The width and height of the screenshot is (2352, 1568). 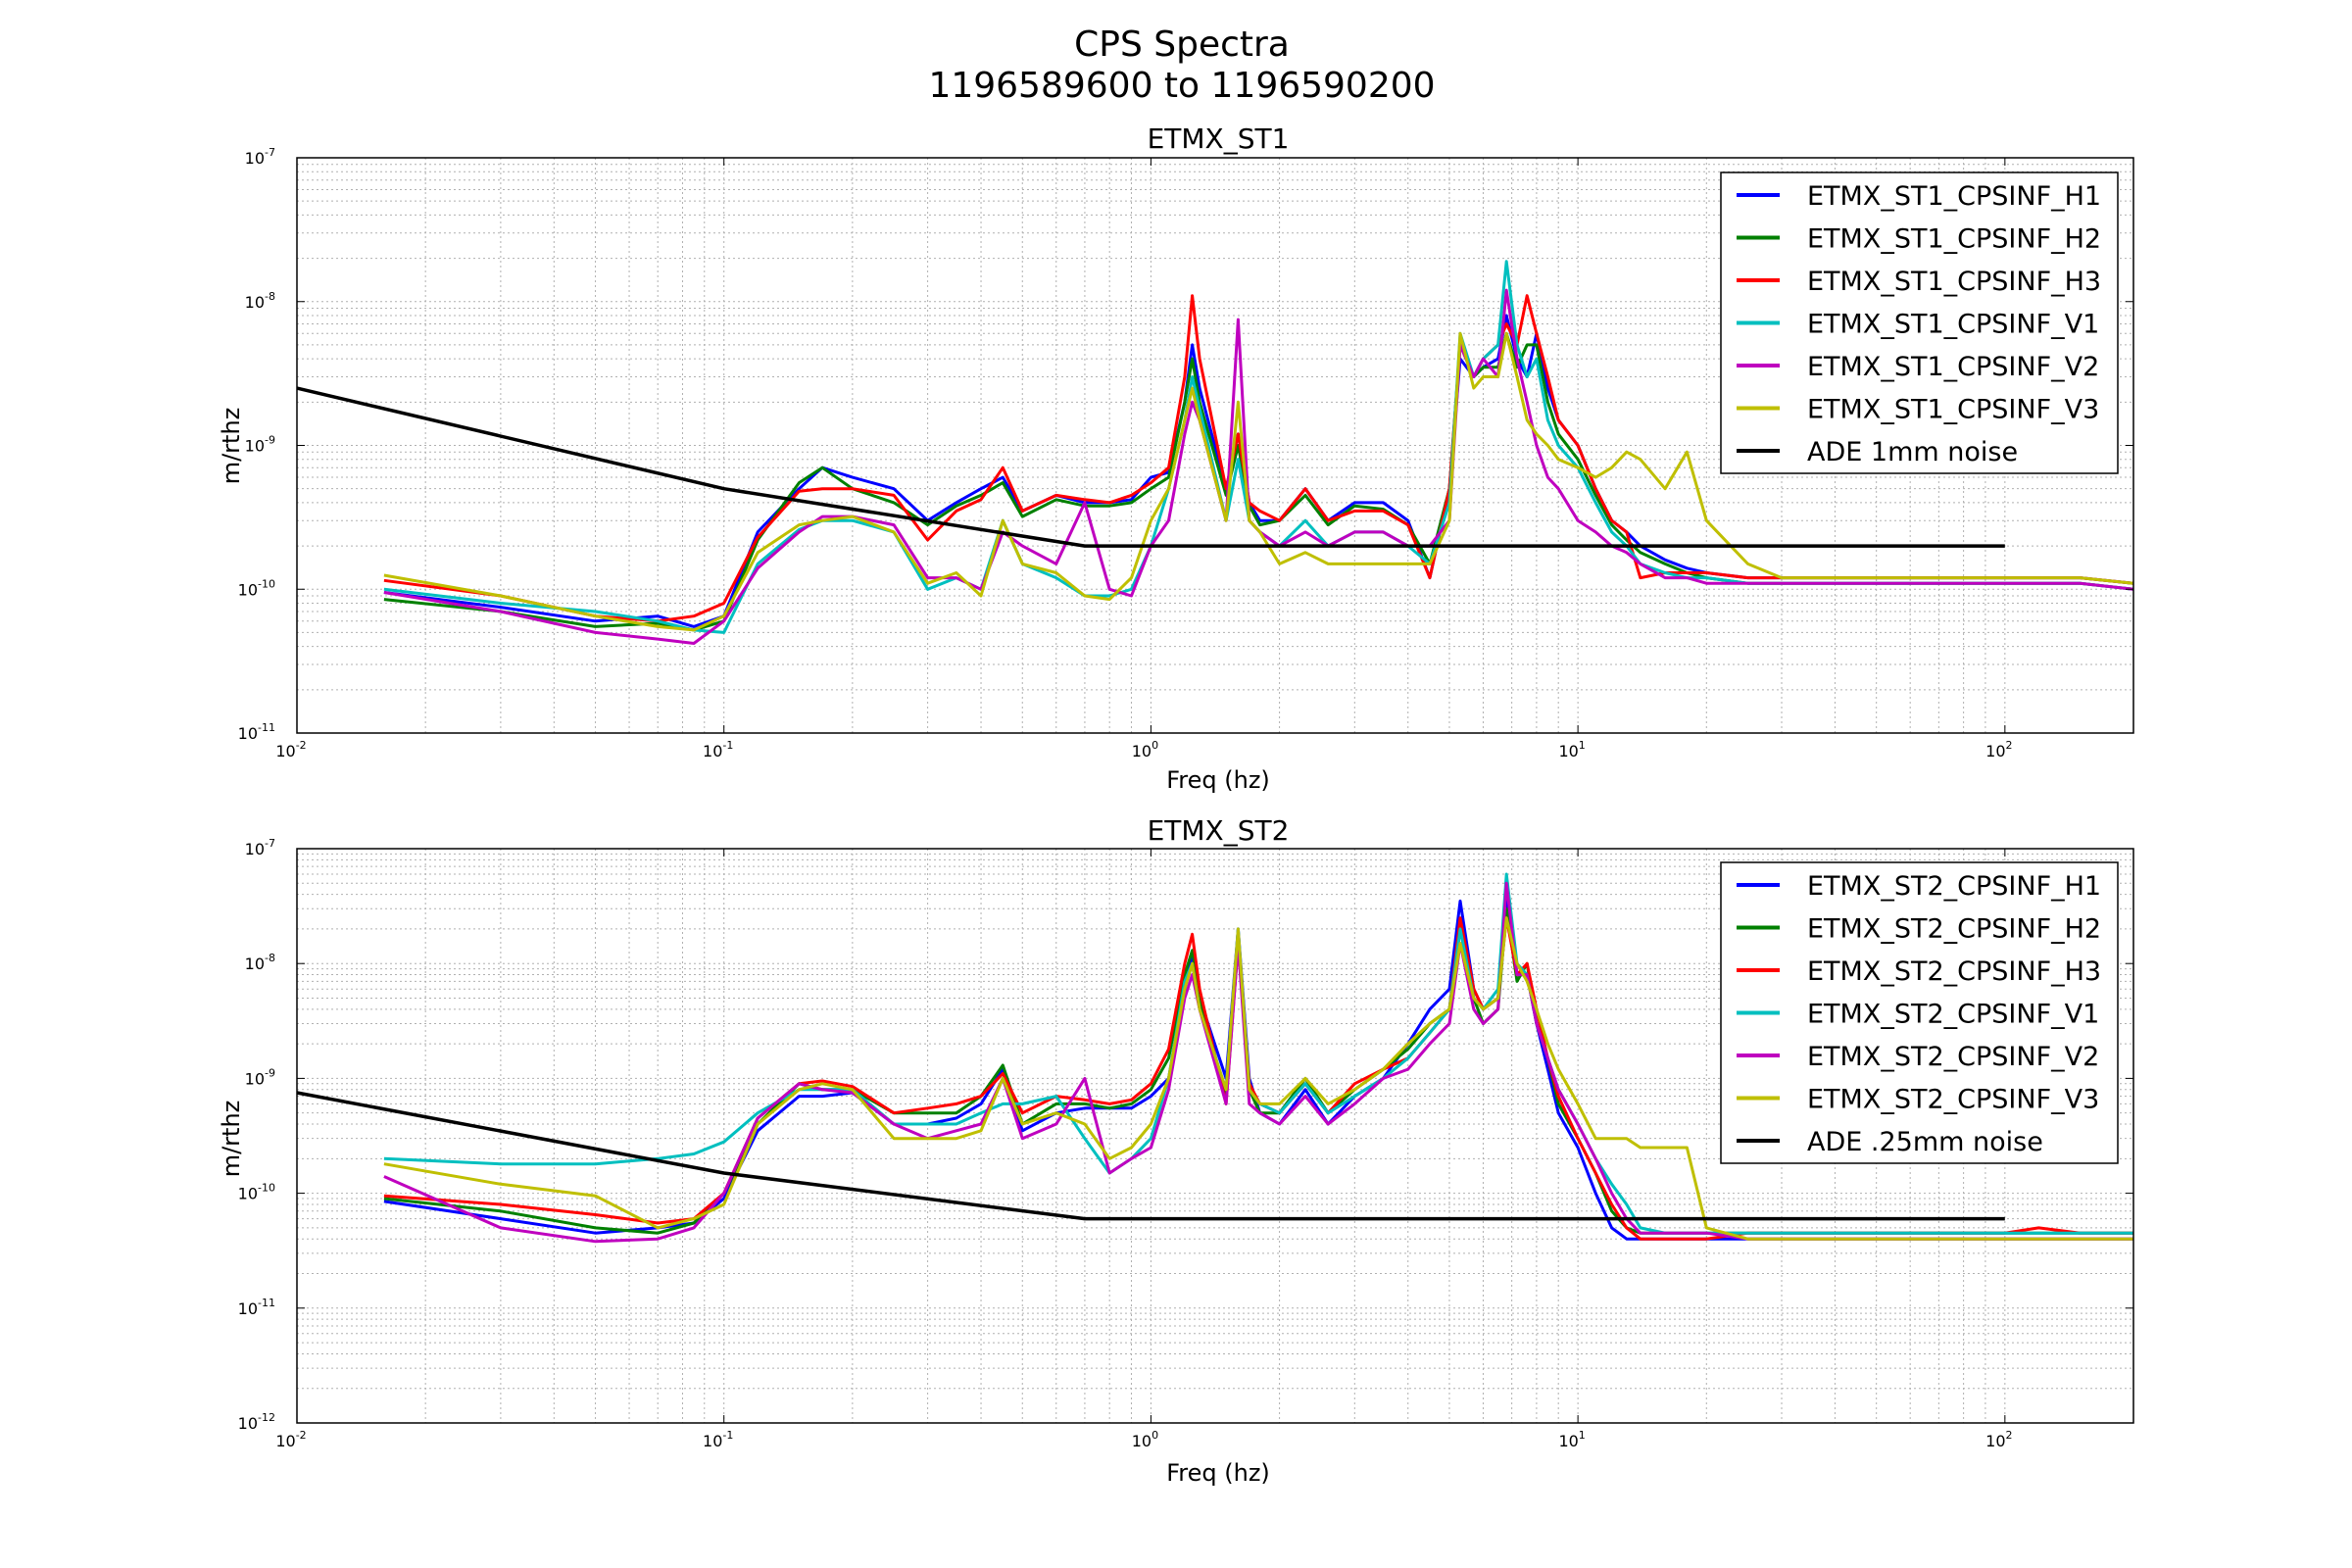 What do you see at coordinates (1912, 452) in the screenshot?
I see `legend-label: ADE 1mm noise` at bounding box center [1912, 452].